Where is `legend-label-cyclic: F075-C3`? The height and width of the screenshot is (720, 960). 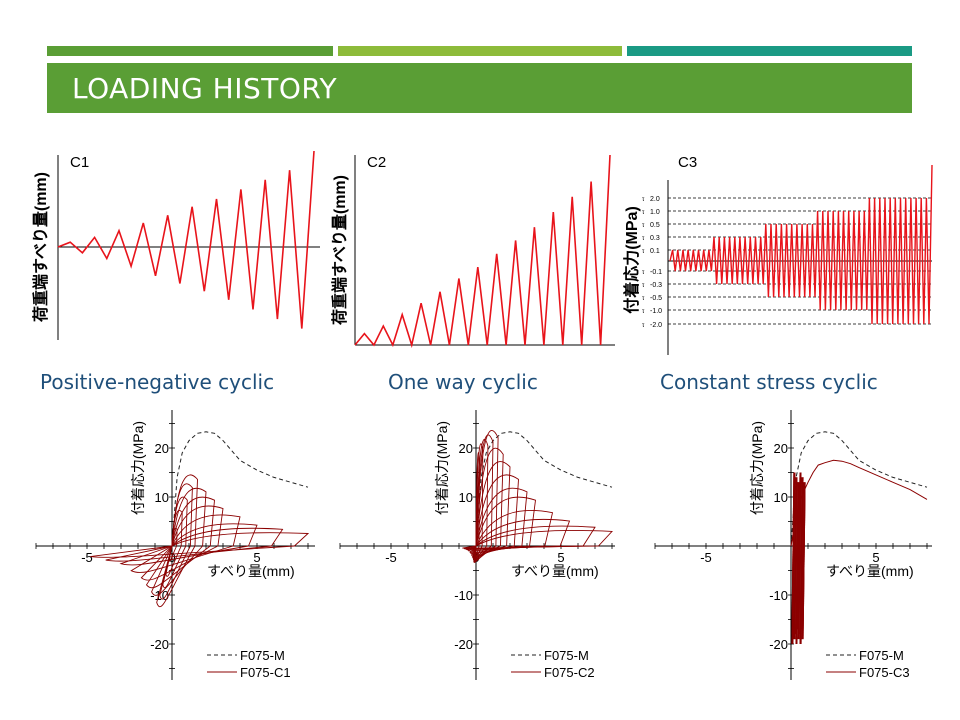
legend-label-cyclic: F075-C3 is located at coordinates (884, 672).